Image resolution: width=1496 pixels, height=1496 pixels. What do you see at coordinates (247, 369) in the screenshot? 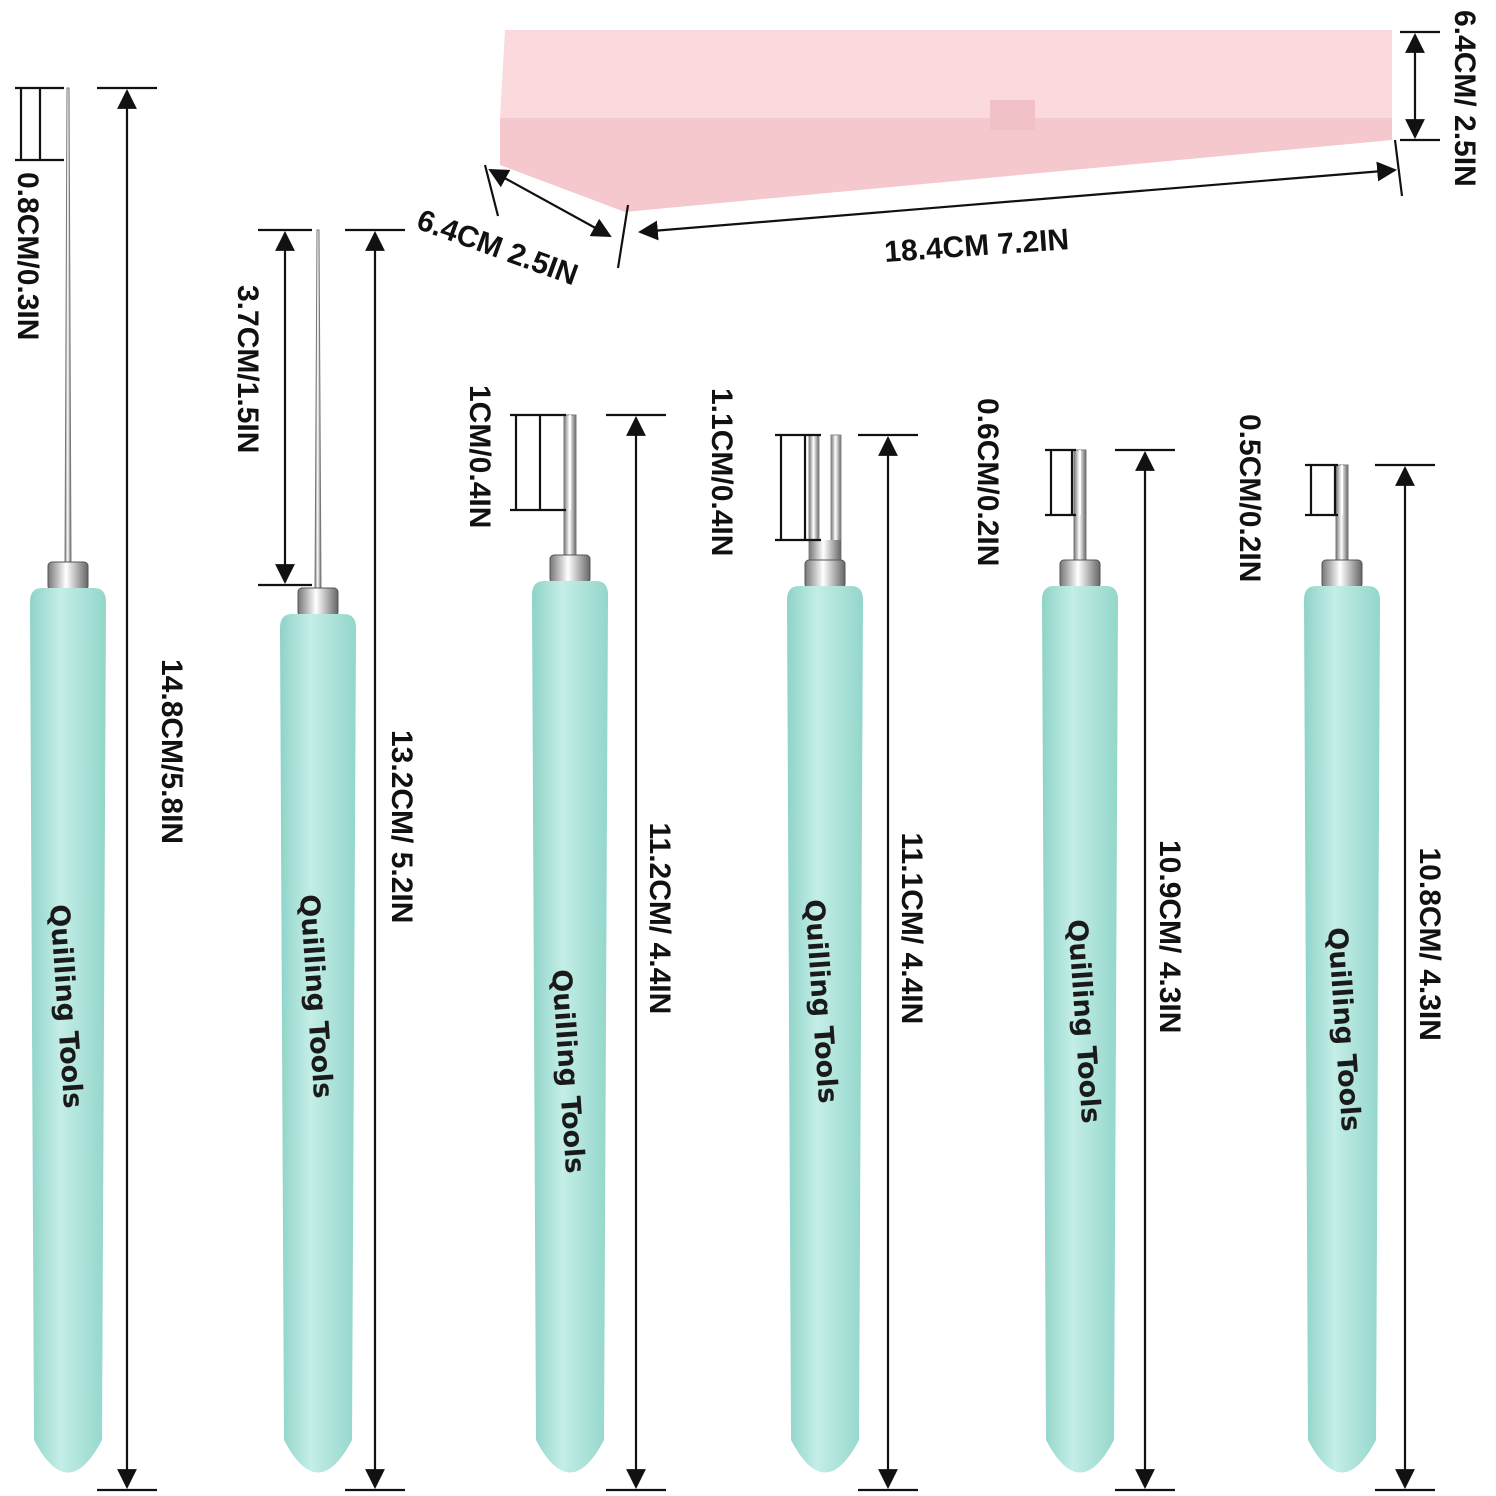
I see `tool-tip-label: 3.7CM/1.5IN` at bounding box center [247, 369].